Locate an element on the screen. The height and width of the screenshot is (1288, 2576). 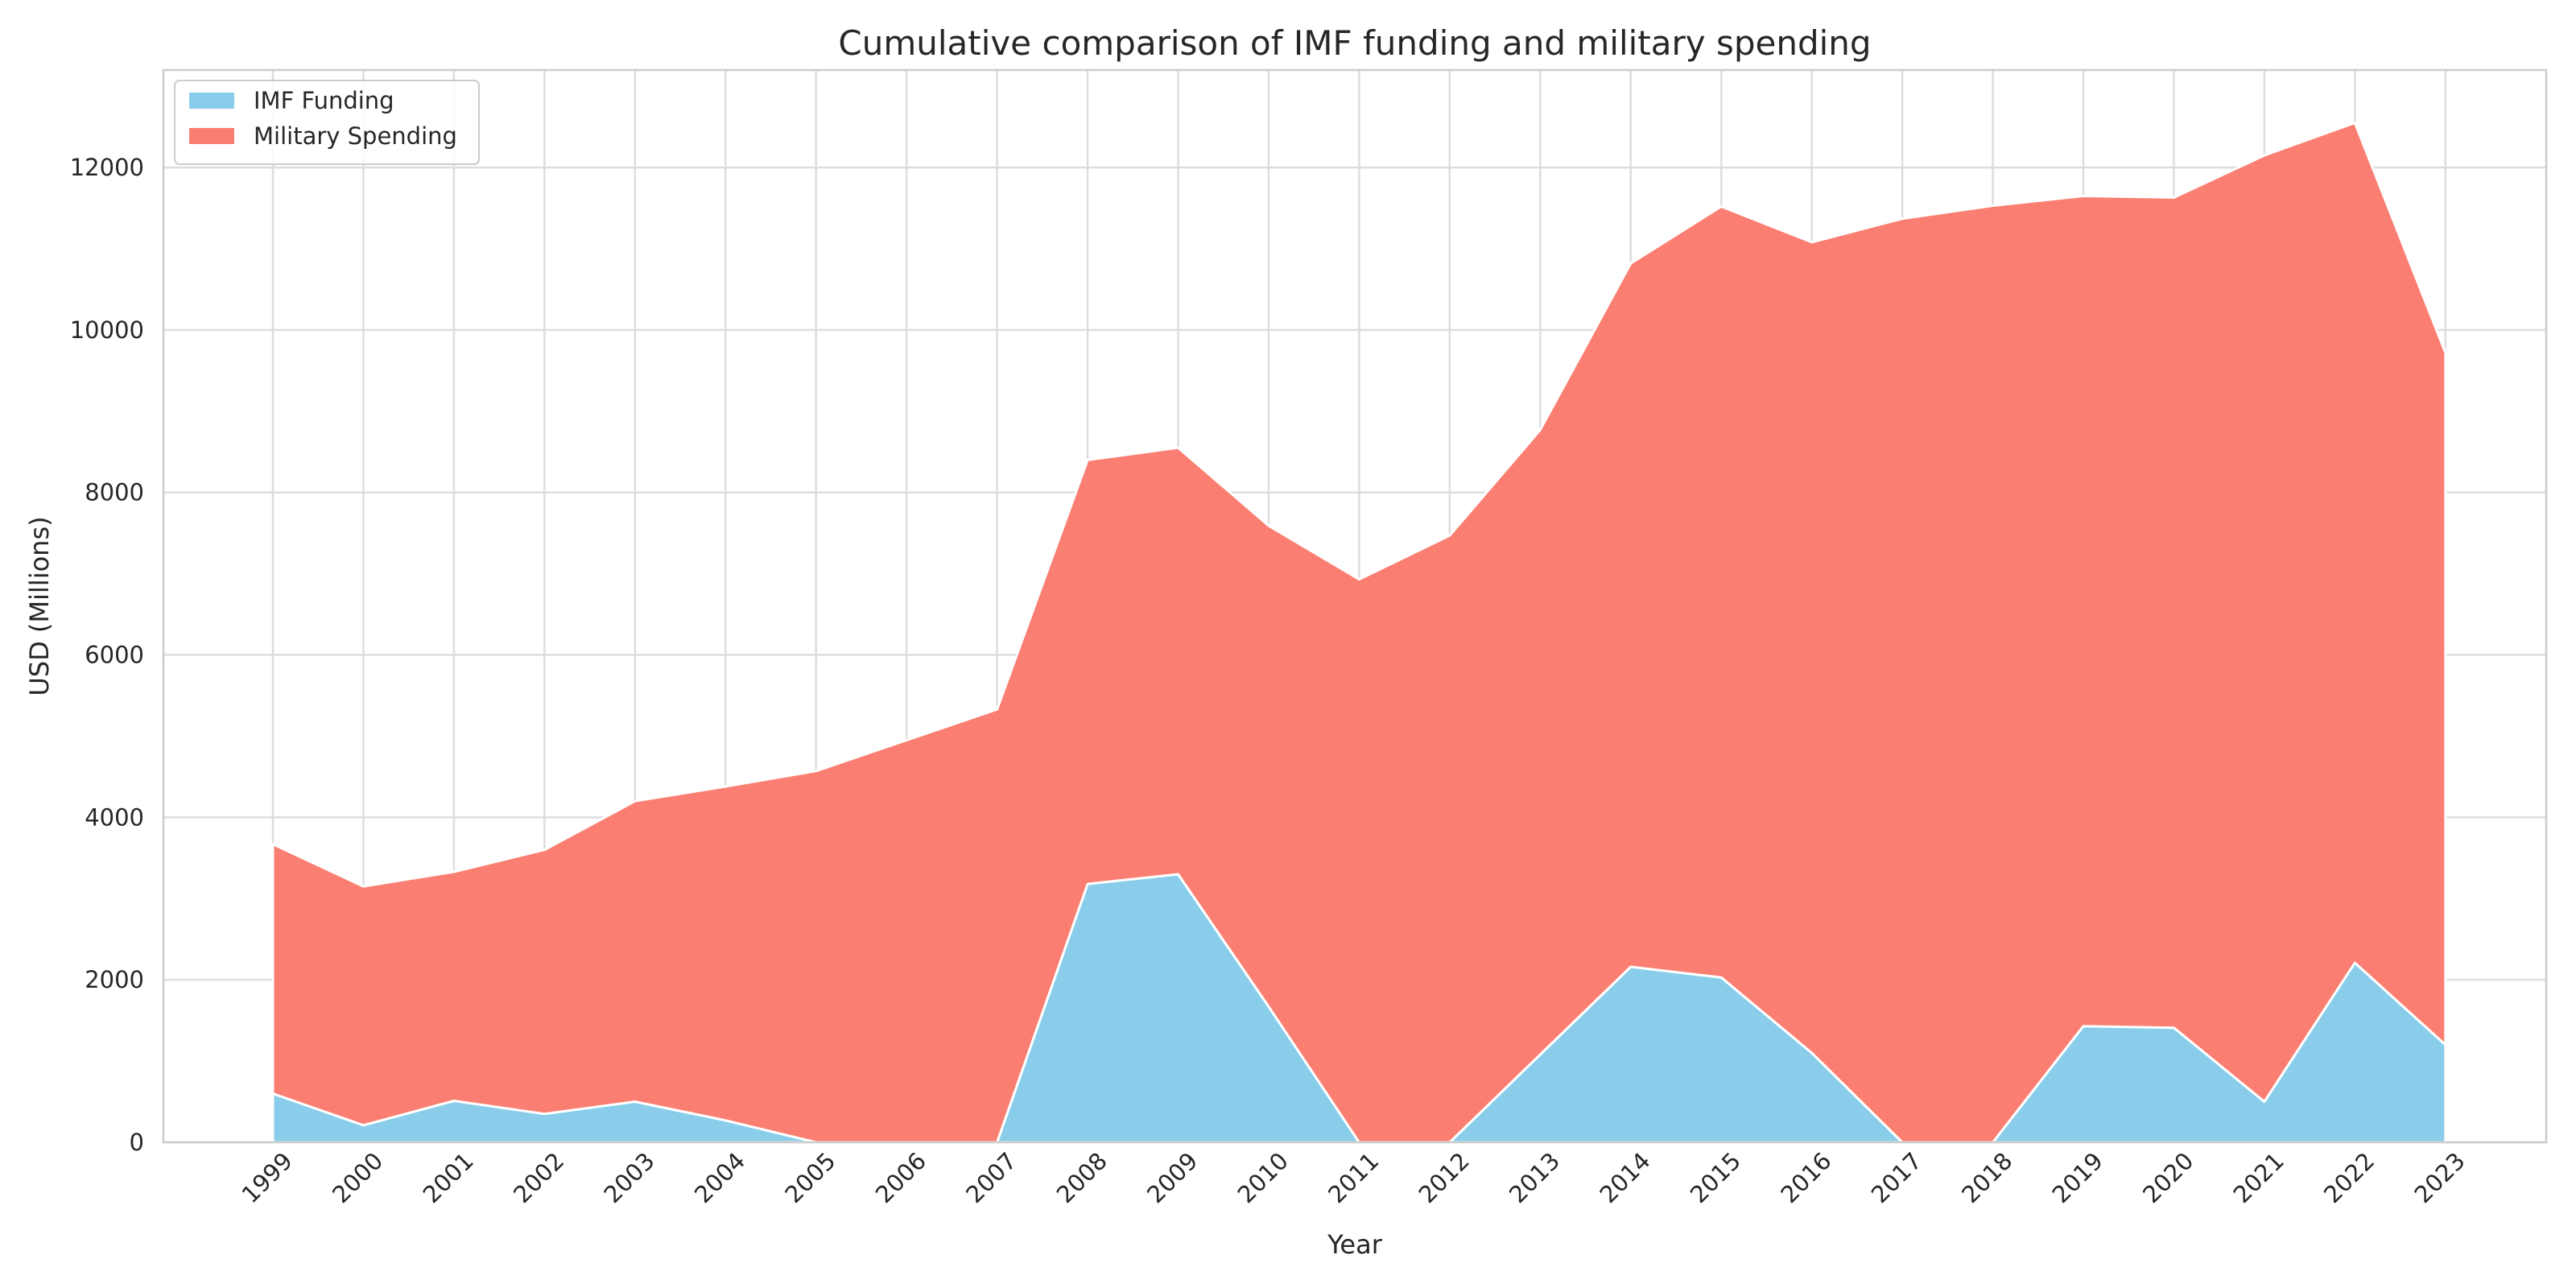
x-tick-label: 2012 is located at coordinates (1444, 1177).